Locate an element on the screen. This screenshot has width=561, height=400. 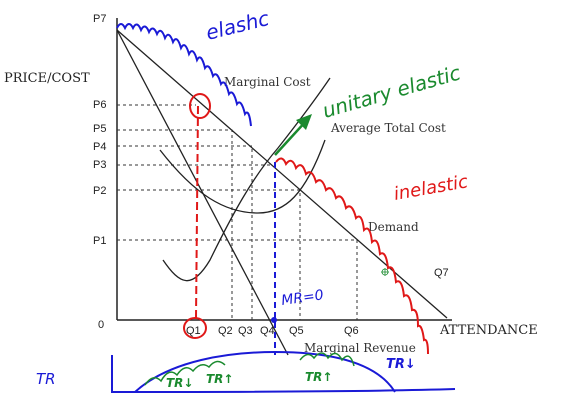
average-total-cost-curve is located at coordinates (242, 176).